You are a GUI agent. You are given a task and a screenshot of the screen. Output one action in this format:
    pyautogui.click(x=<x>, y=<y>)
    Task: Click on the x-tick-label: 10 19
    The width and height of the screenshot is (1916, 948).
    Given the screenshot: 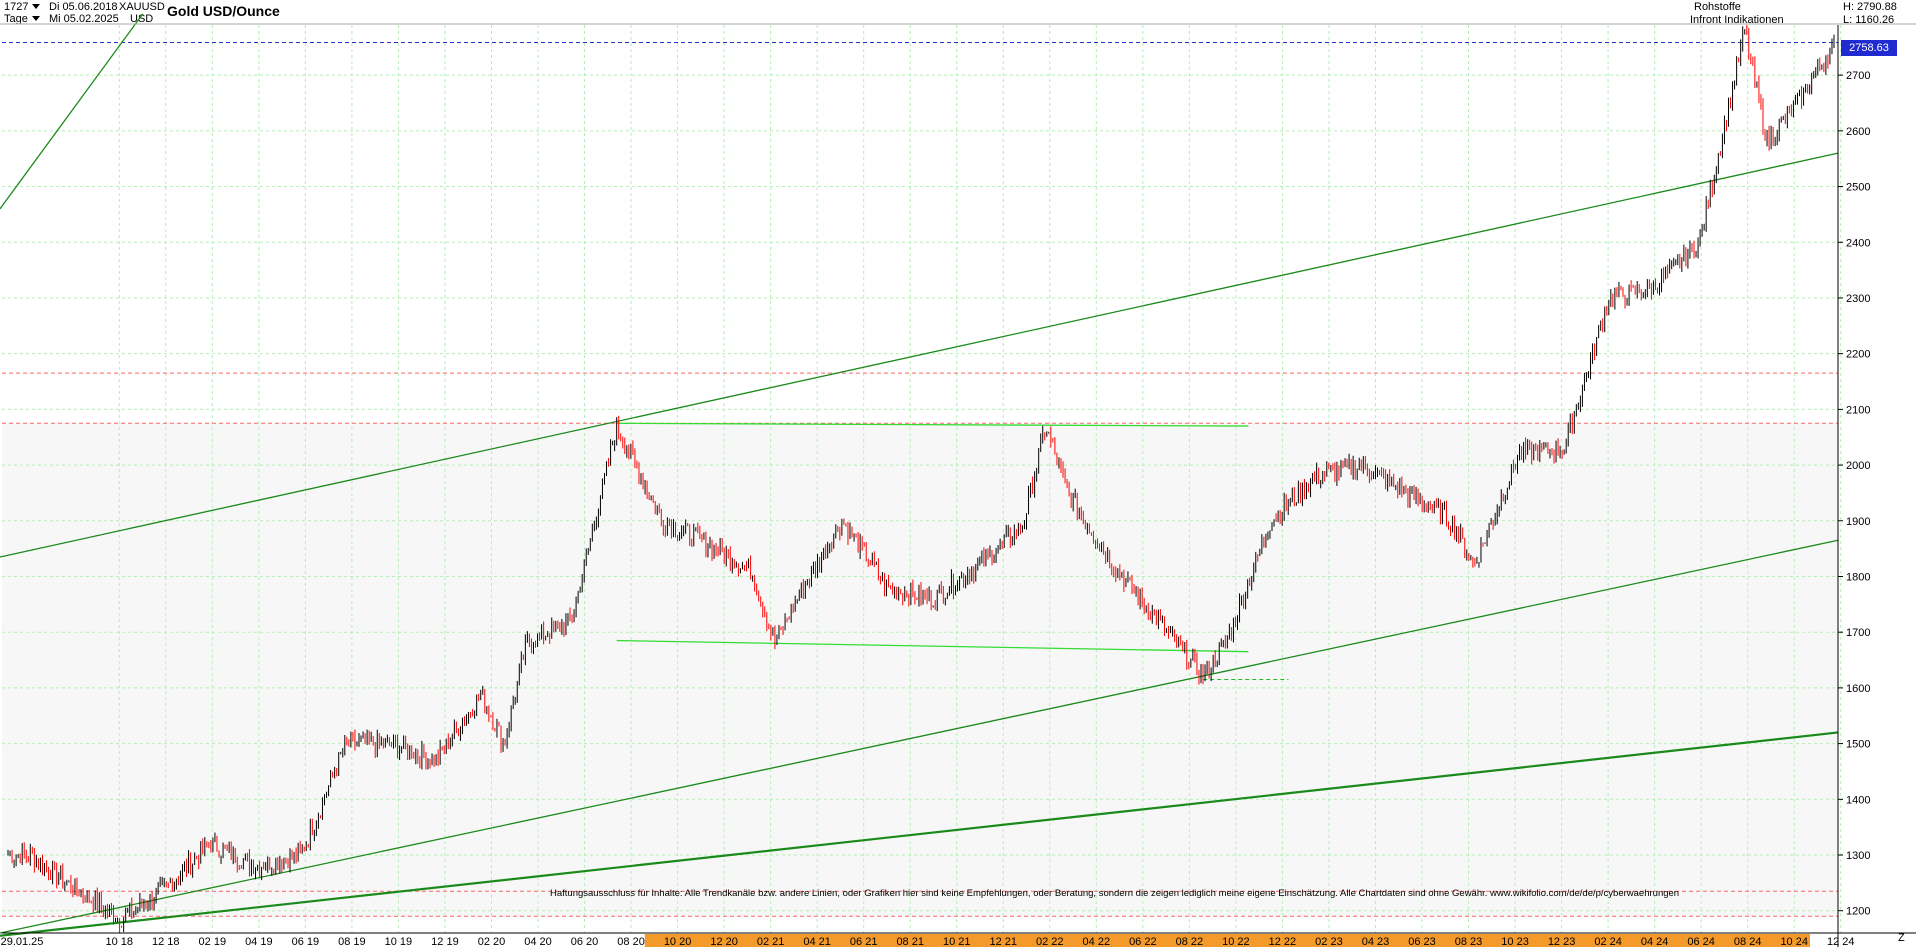 What is the action you would take?
    pyautogui.click(x=399, y=942)
    